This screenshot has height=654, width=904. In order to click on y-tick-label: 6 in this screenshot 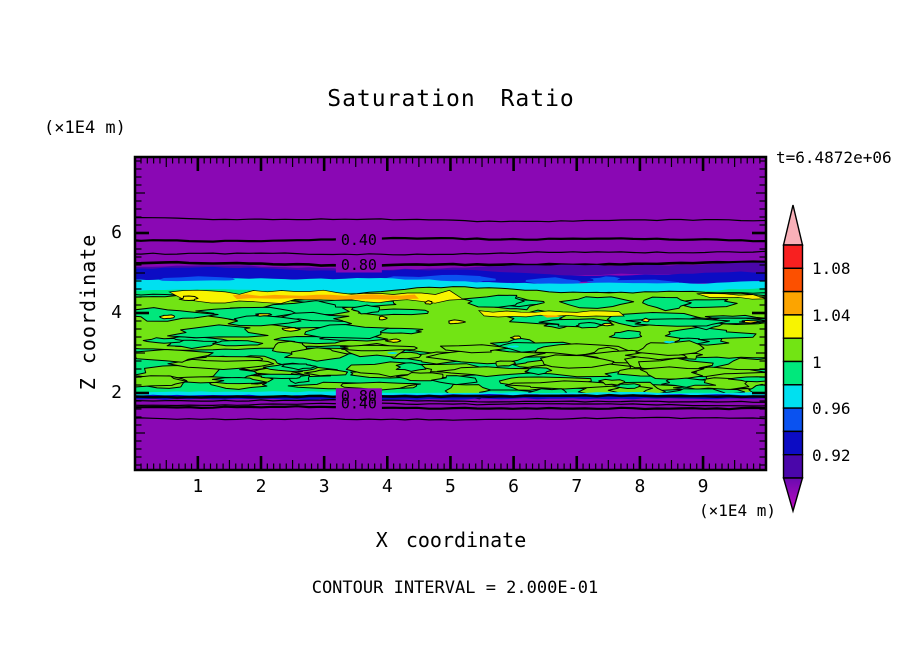, I will do `click(116, 232)`.